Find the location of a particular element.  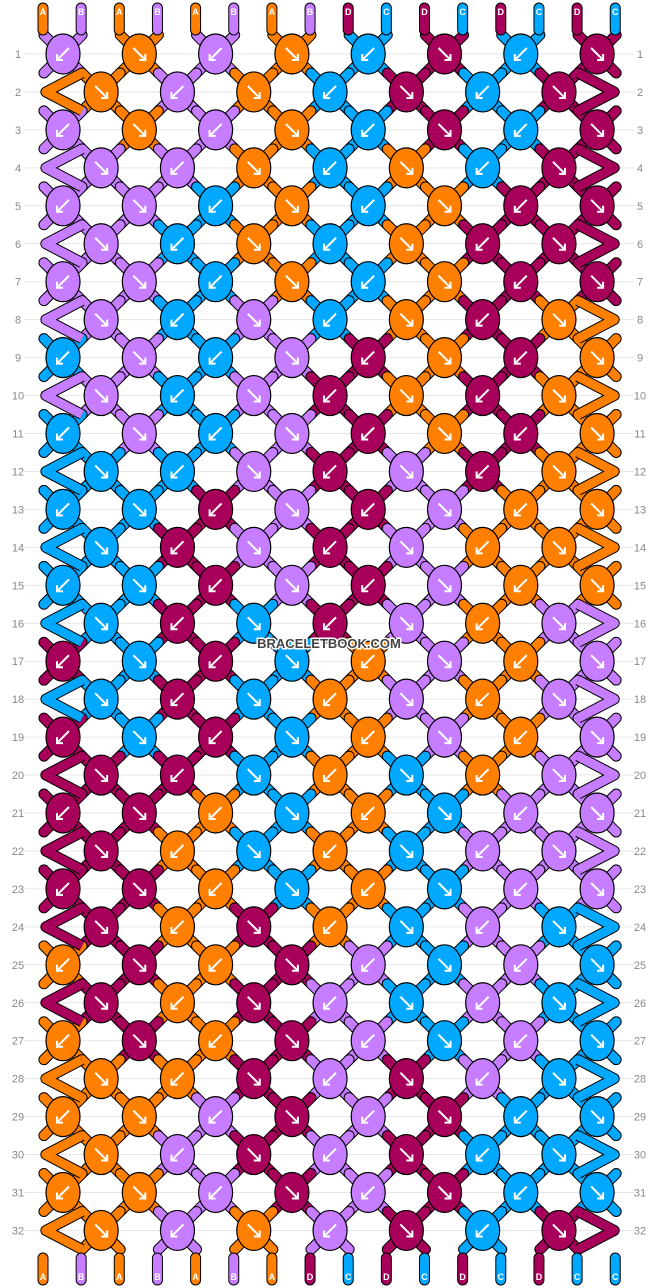

row-number-left: 9 is located at coordinates (18, 359).